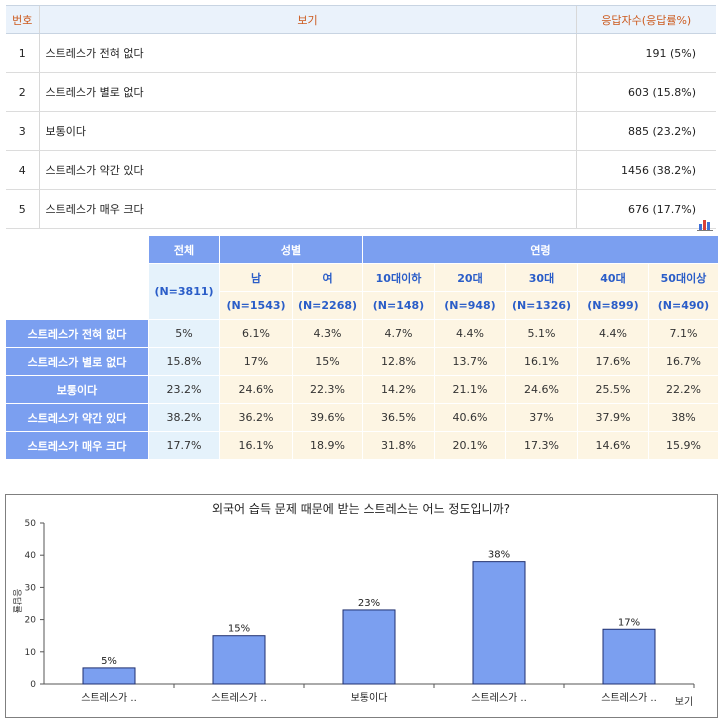 This screenshot has width=720, height=720. I want to click on cell-value: 7.1%, so click(683, 333).